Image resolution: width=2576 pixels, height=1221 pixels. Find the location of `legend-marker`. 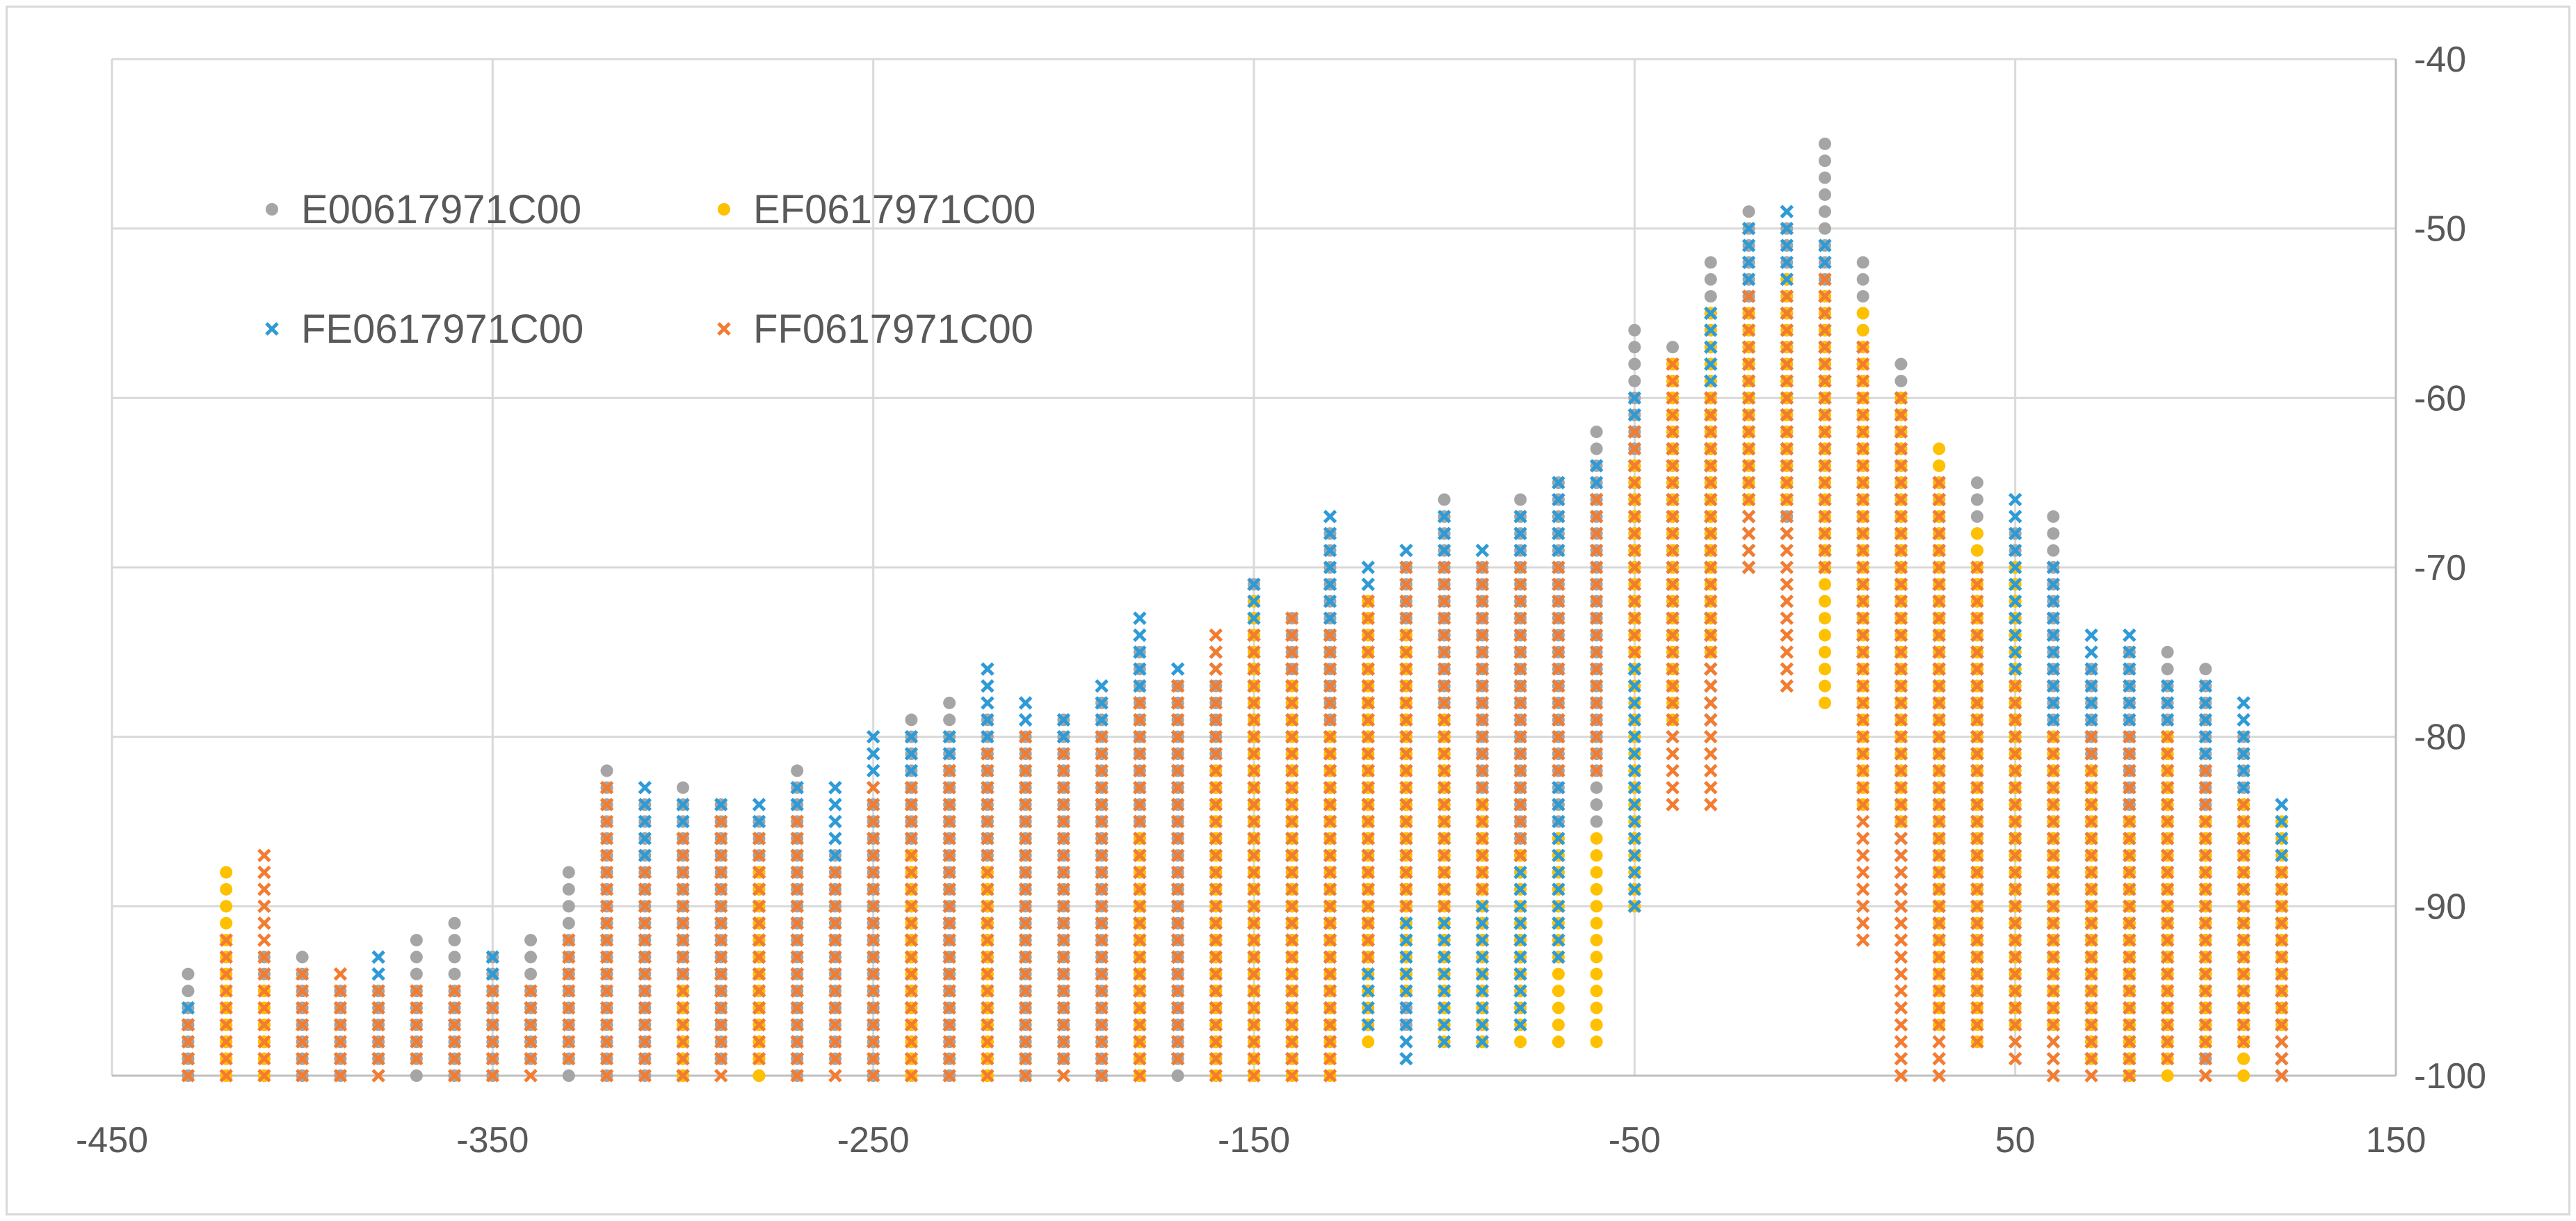

legend-marker is located at coordinates (272, 209).